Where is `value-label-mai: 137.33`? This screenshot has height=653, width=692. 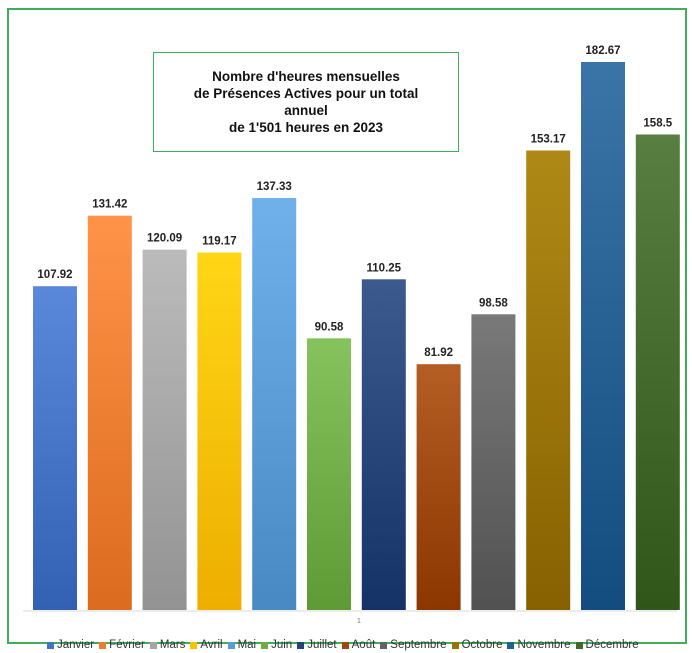
value-label-mai: 137.33 is located at coordinates (274, 187).